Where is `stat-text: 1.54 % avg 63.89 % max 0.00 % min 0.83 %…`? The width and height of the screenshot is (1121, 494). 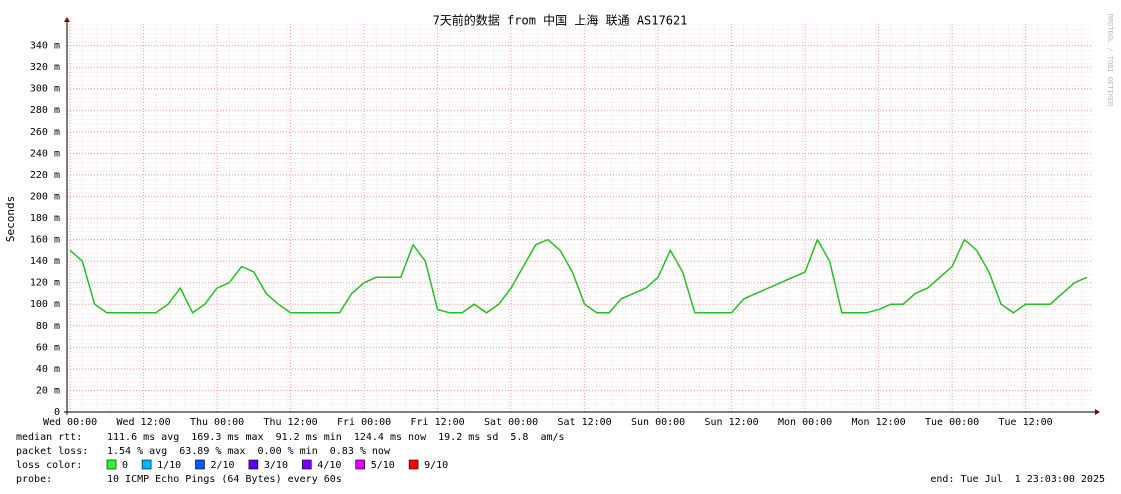
stat-text: 1.54 % avg 63.89 % max 0.00 % min 0.83 %… is located at coordinates (249, 451).